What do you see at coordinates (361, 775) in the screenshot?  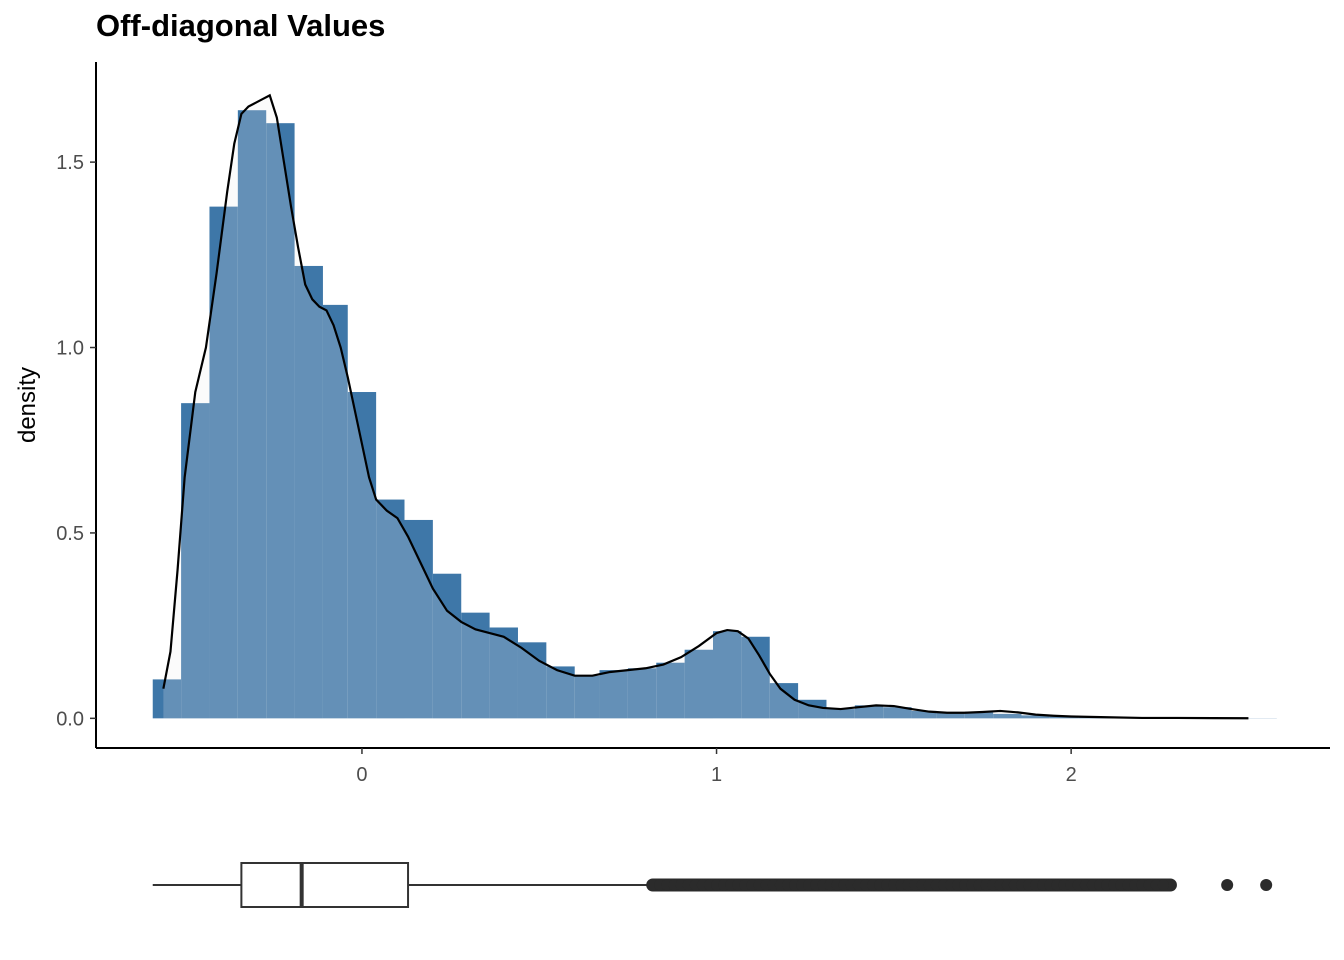 I see `x-tick-label: 0` at bounding box center [361, 775].